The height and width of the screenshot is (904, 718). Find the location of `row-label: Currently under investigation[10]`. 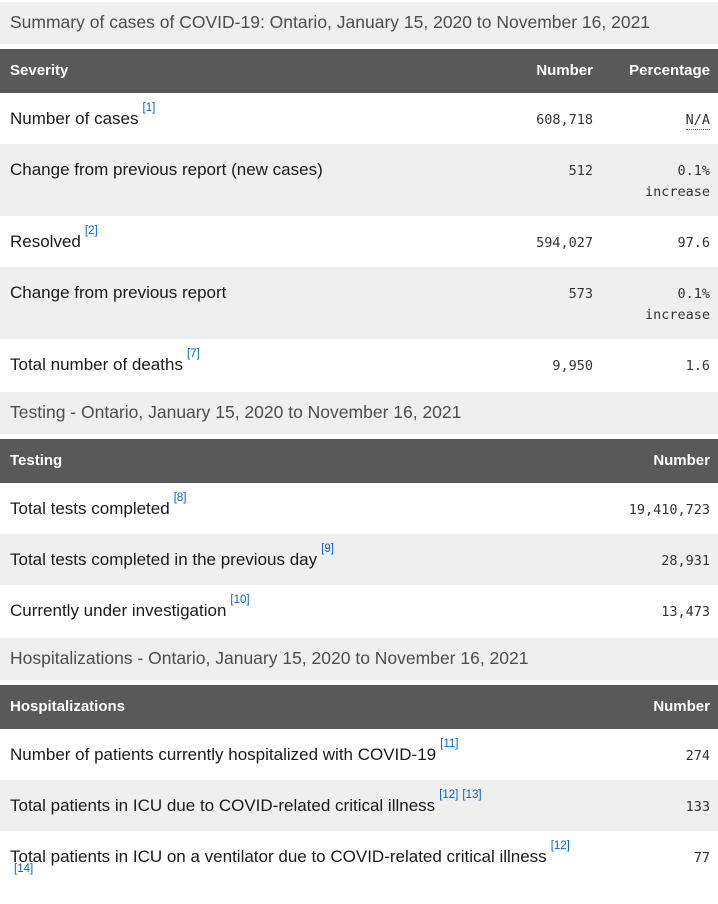

row-label: Currently under investigation[10] is located at coordinates (294, 610).